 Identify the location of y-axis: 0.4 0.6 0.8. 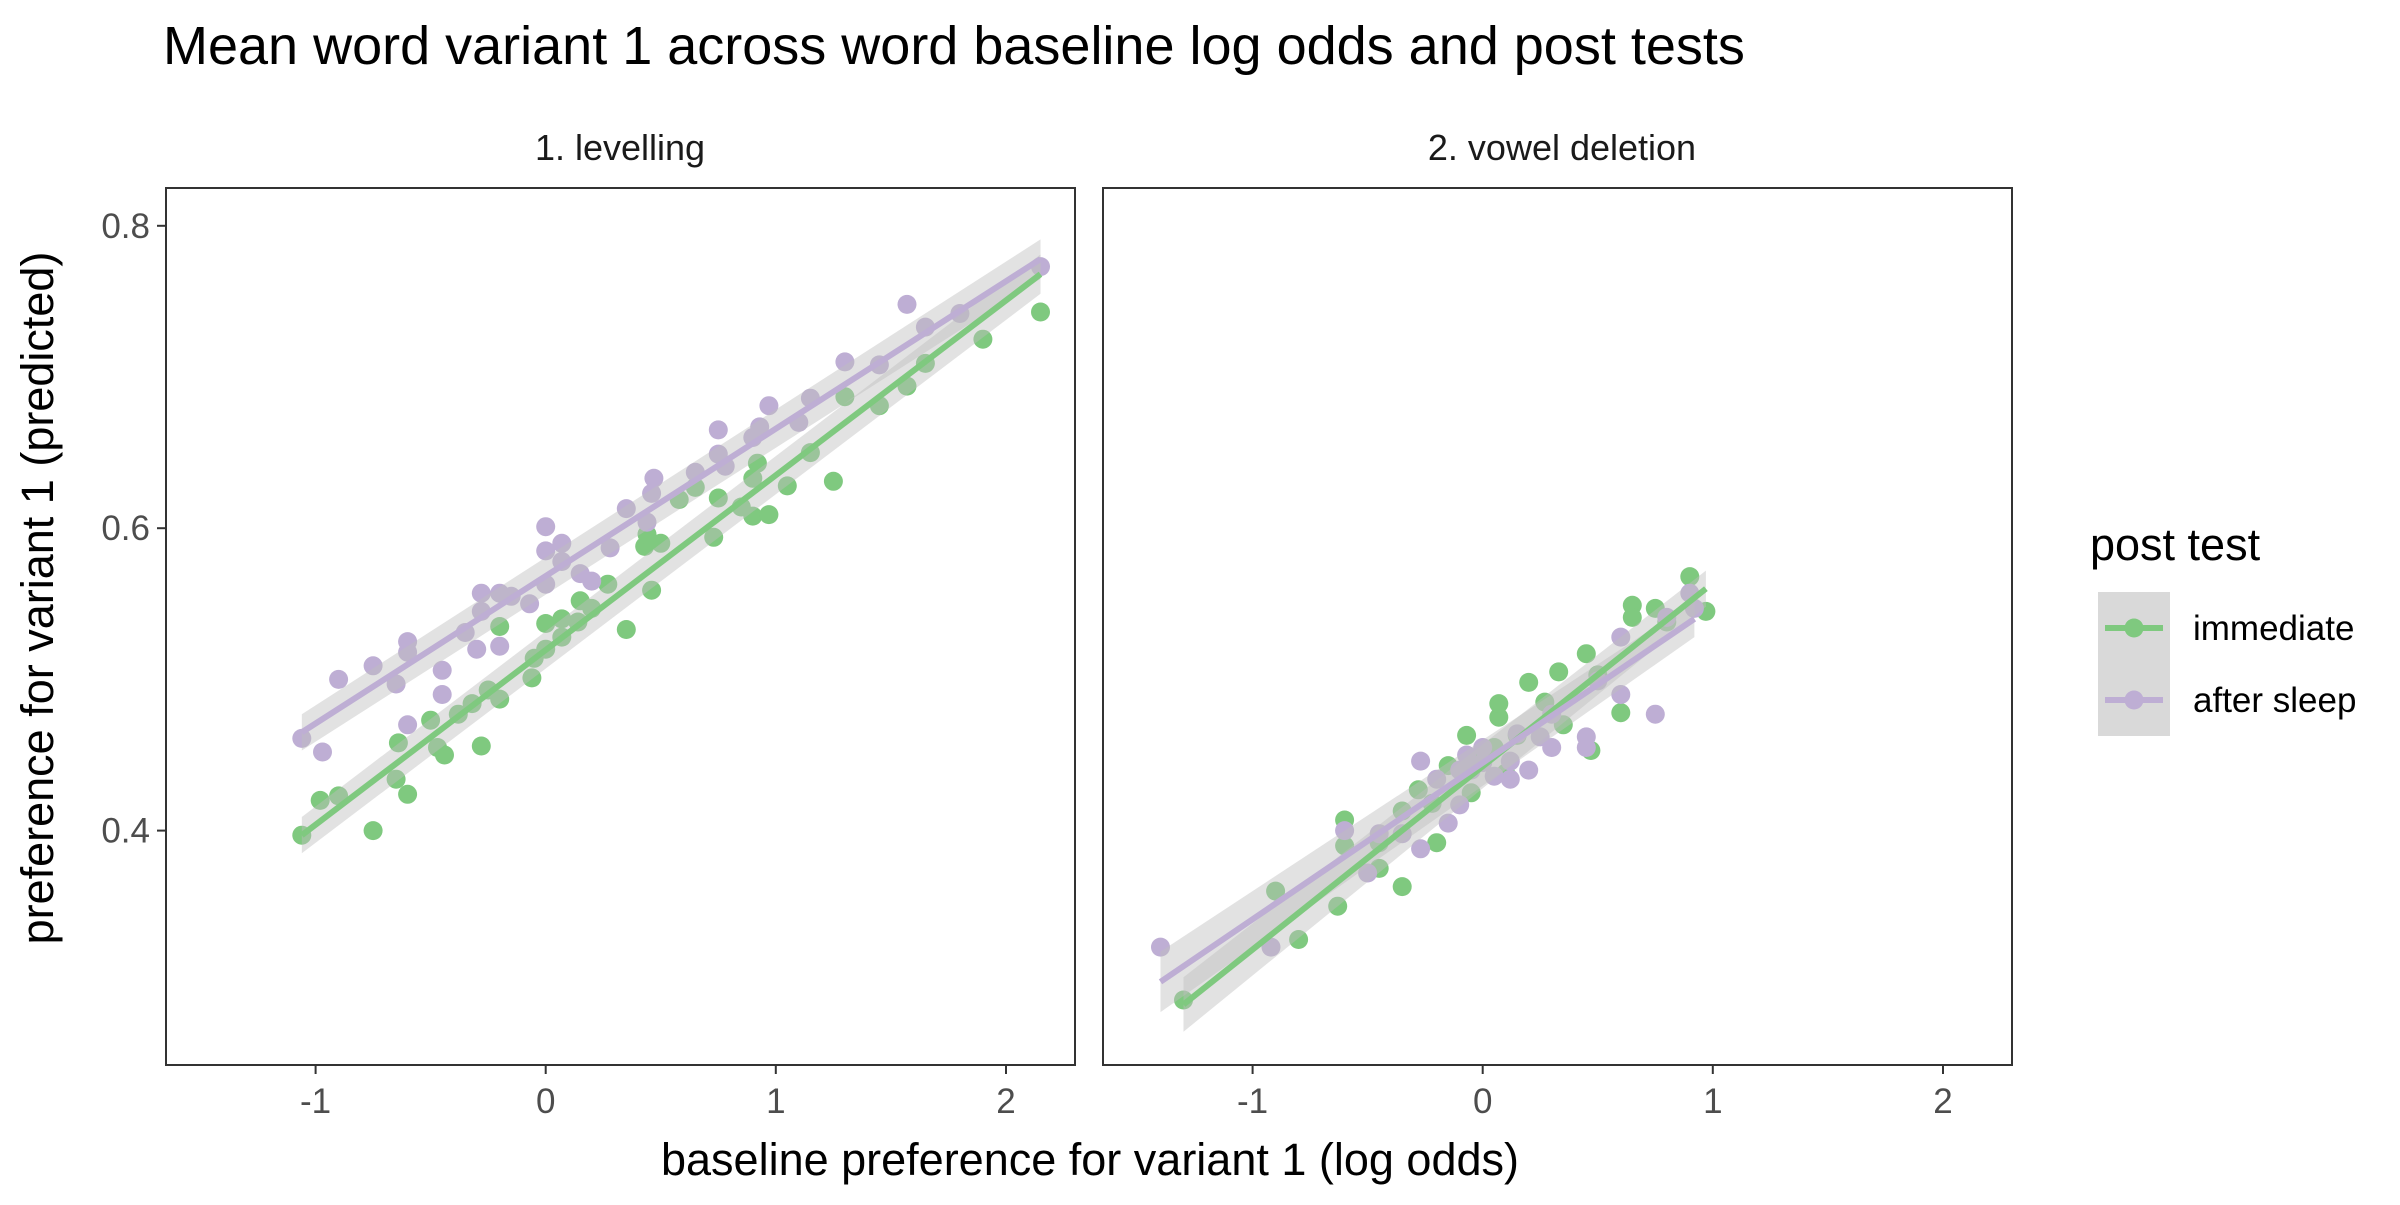
(133, 529).